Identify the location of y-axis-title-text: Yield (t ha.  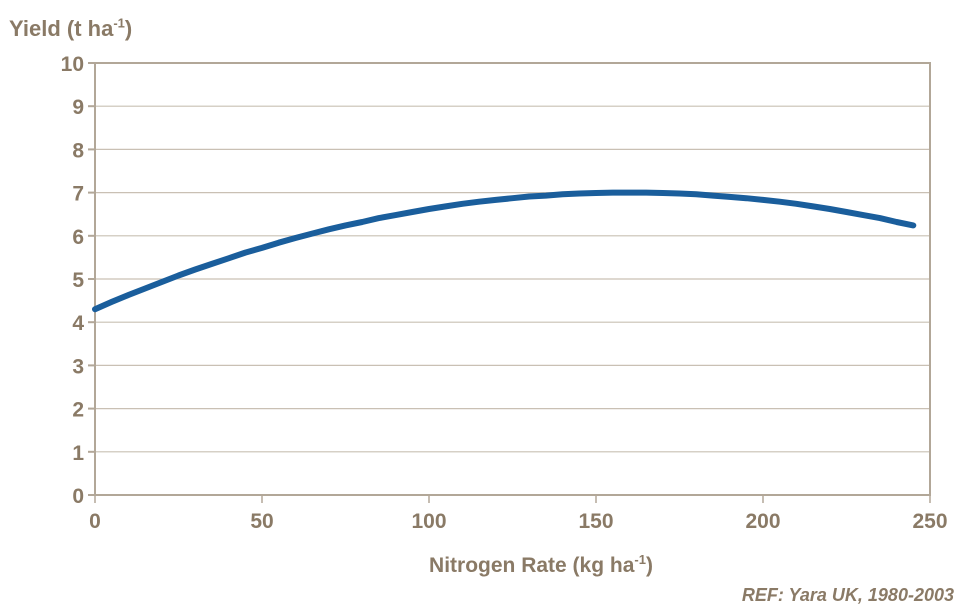
(61, 28).